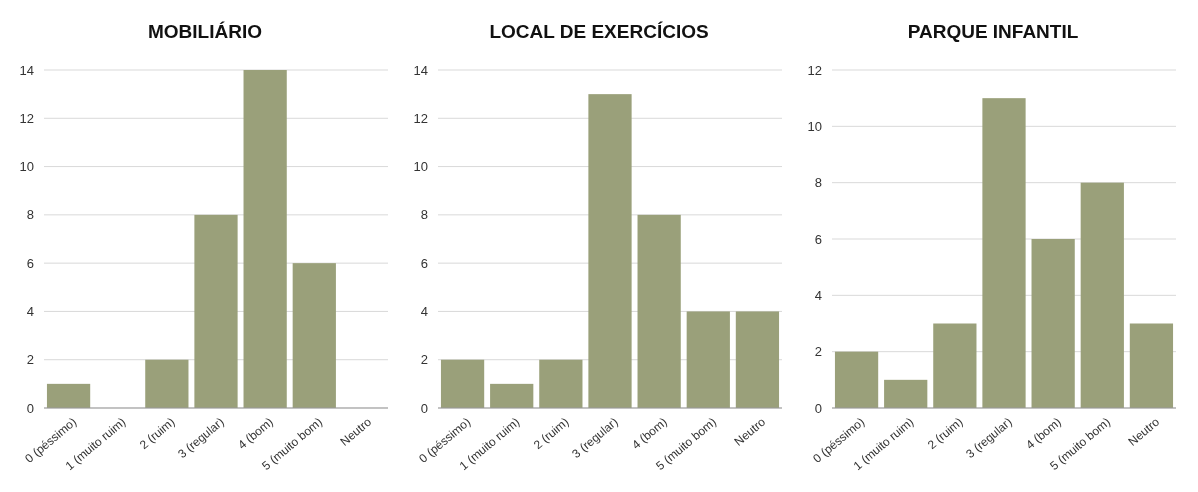 This screenshot has width=1198, height=492. I want to click on chart-title: MOBILIÁRIO, so click(205, 31).